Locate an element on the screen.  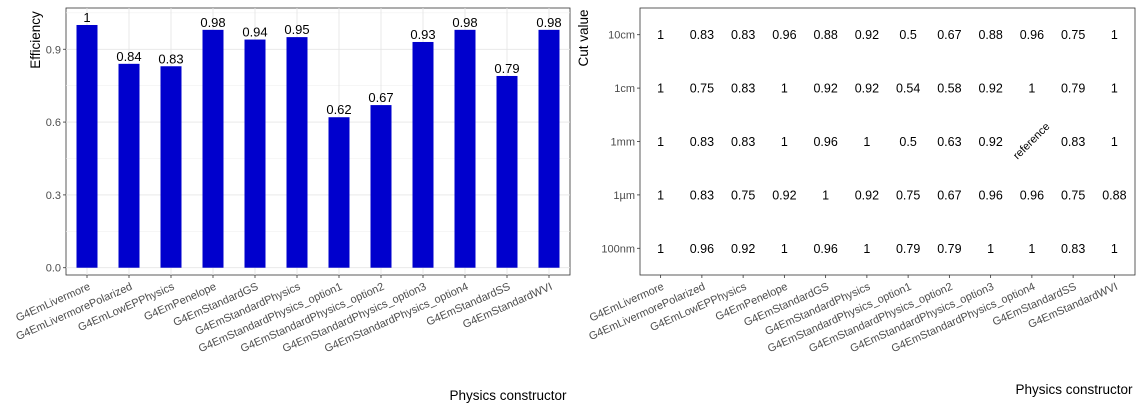
right-y-tick-label: 1cm is located at coordinates (624, 89).